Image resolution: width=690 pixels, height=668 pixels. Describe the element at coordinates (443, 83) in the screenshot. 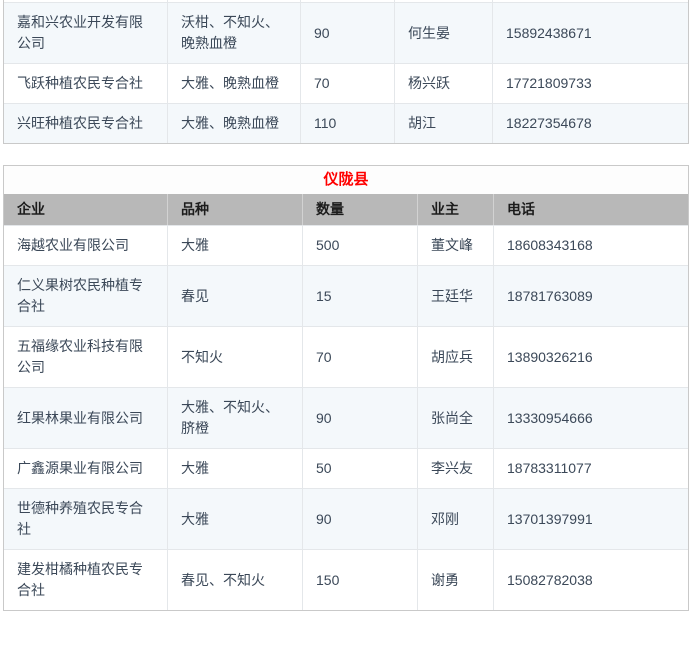

I see `owner-cell: 杨兴跃` at that location.